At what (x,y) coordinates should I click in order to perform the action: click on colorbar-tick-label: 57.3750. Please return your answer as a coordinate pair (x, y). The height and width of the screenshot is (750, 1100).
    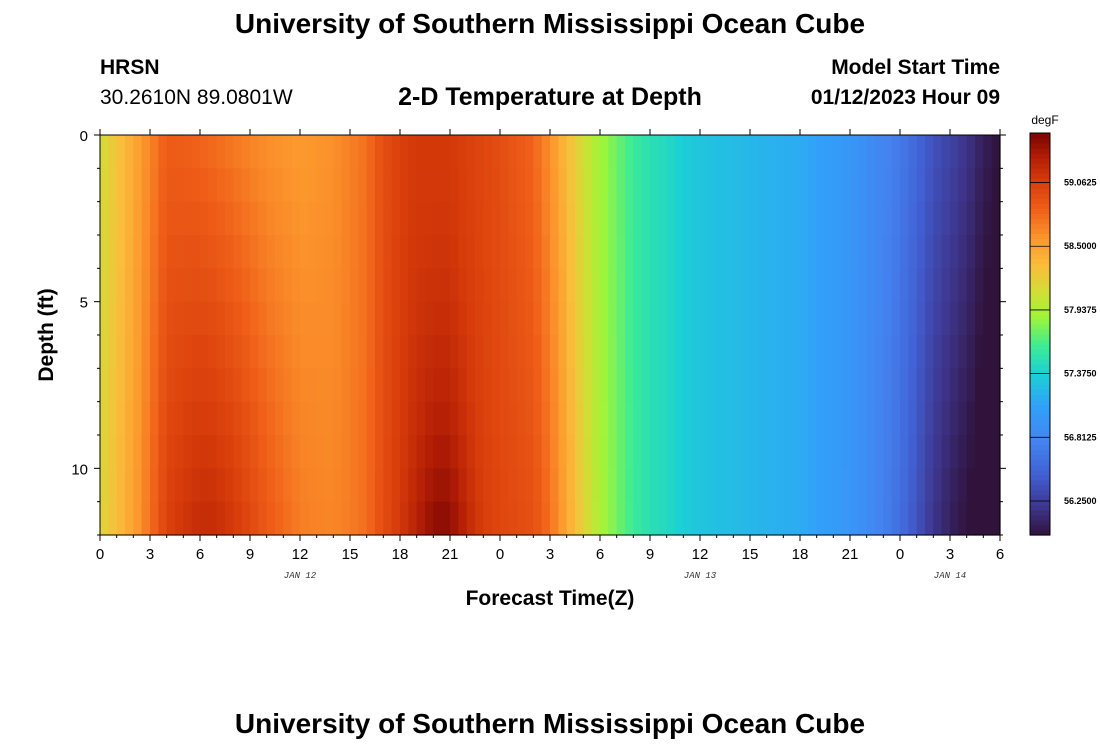
    Looking at the image, I should click on (1080, 374).